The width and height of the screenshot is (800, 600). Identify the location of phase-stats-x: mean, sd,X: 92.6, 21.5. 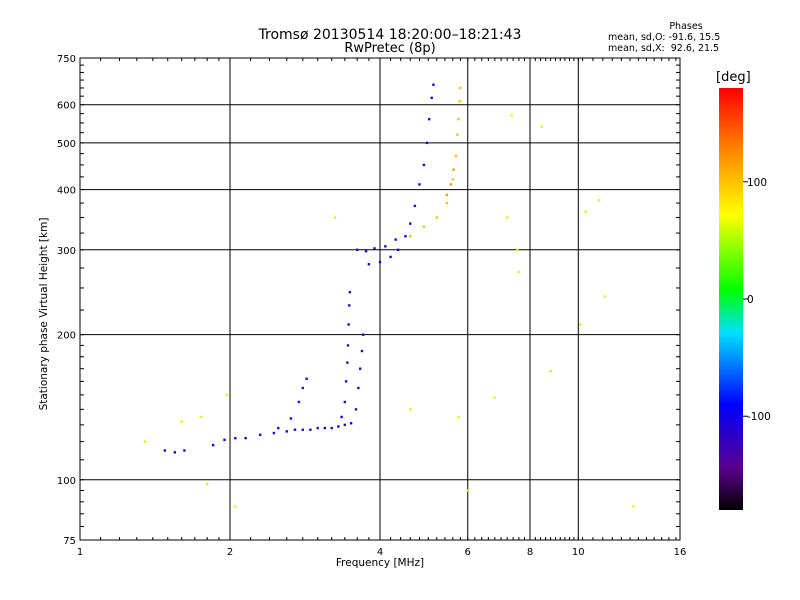
(664, 48).